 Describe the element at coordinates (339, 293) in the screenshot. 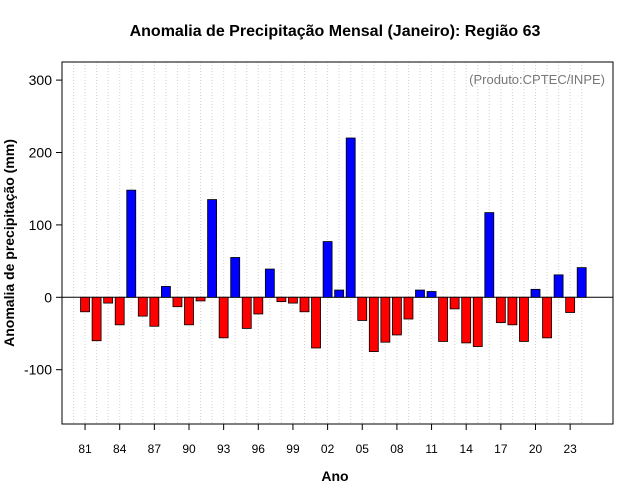

I see `bar-2003` at that location.